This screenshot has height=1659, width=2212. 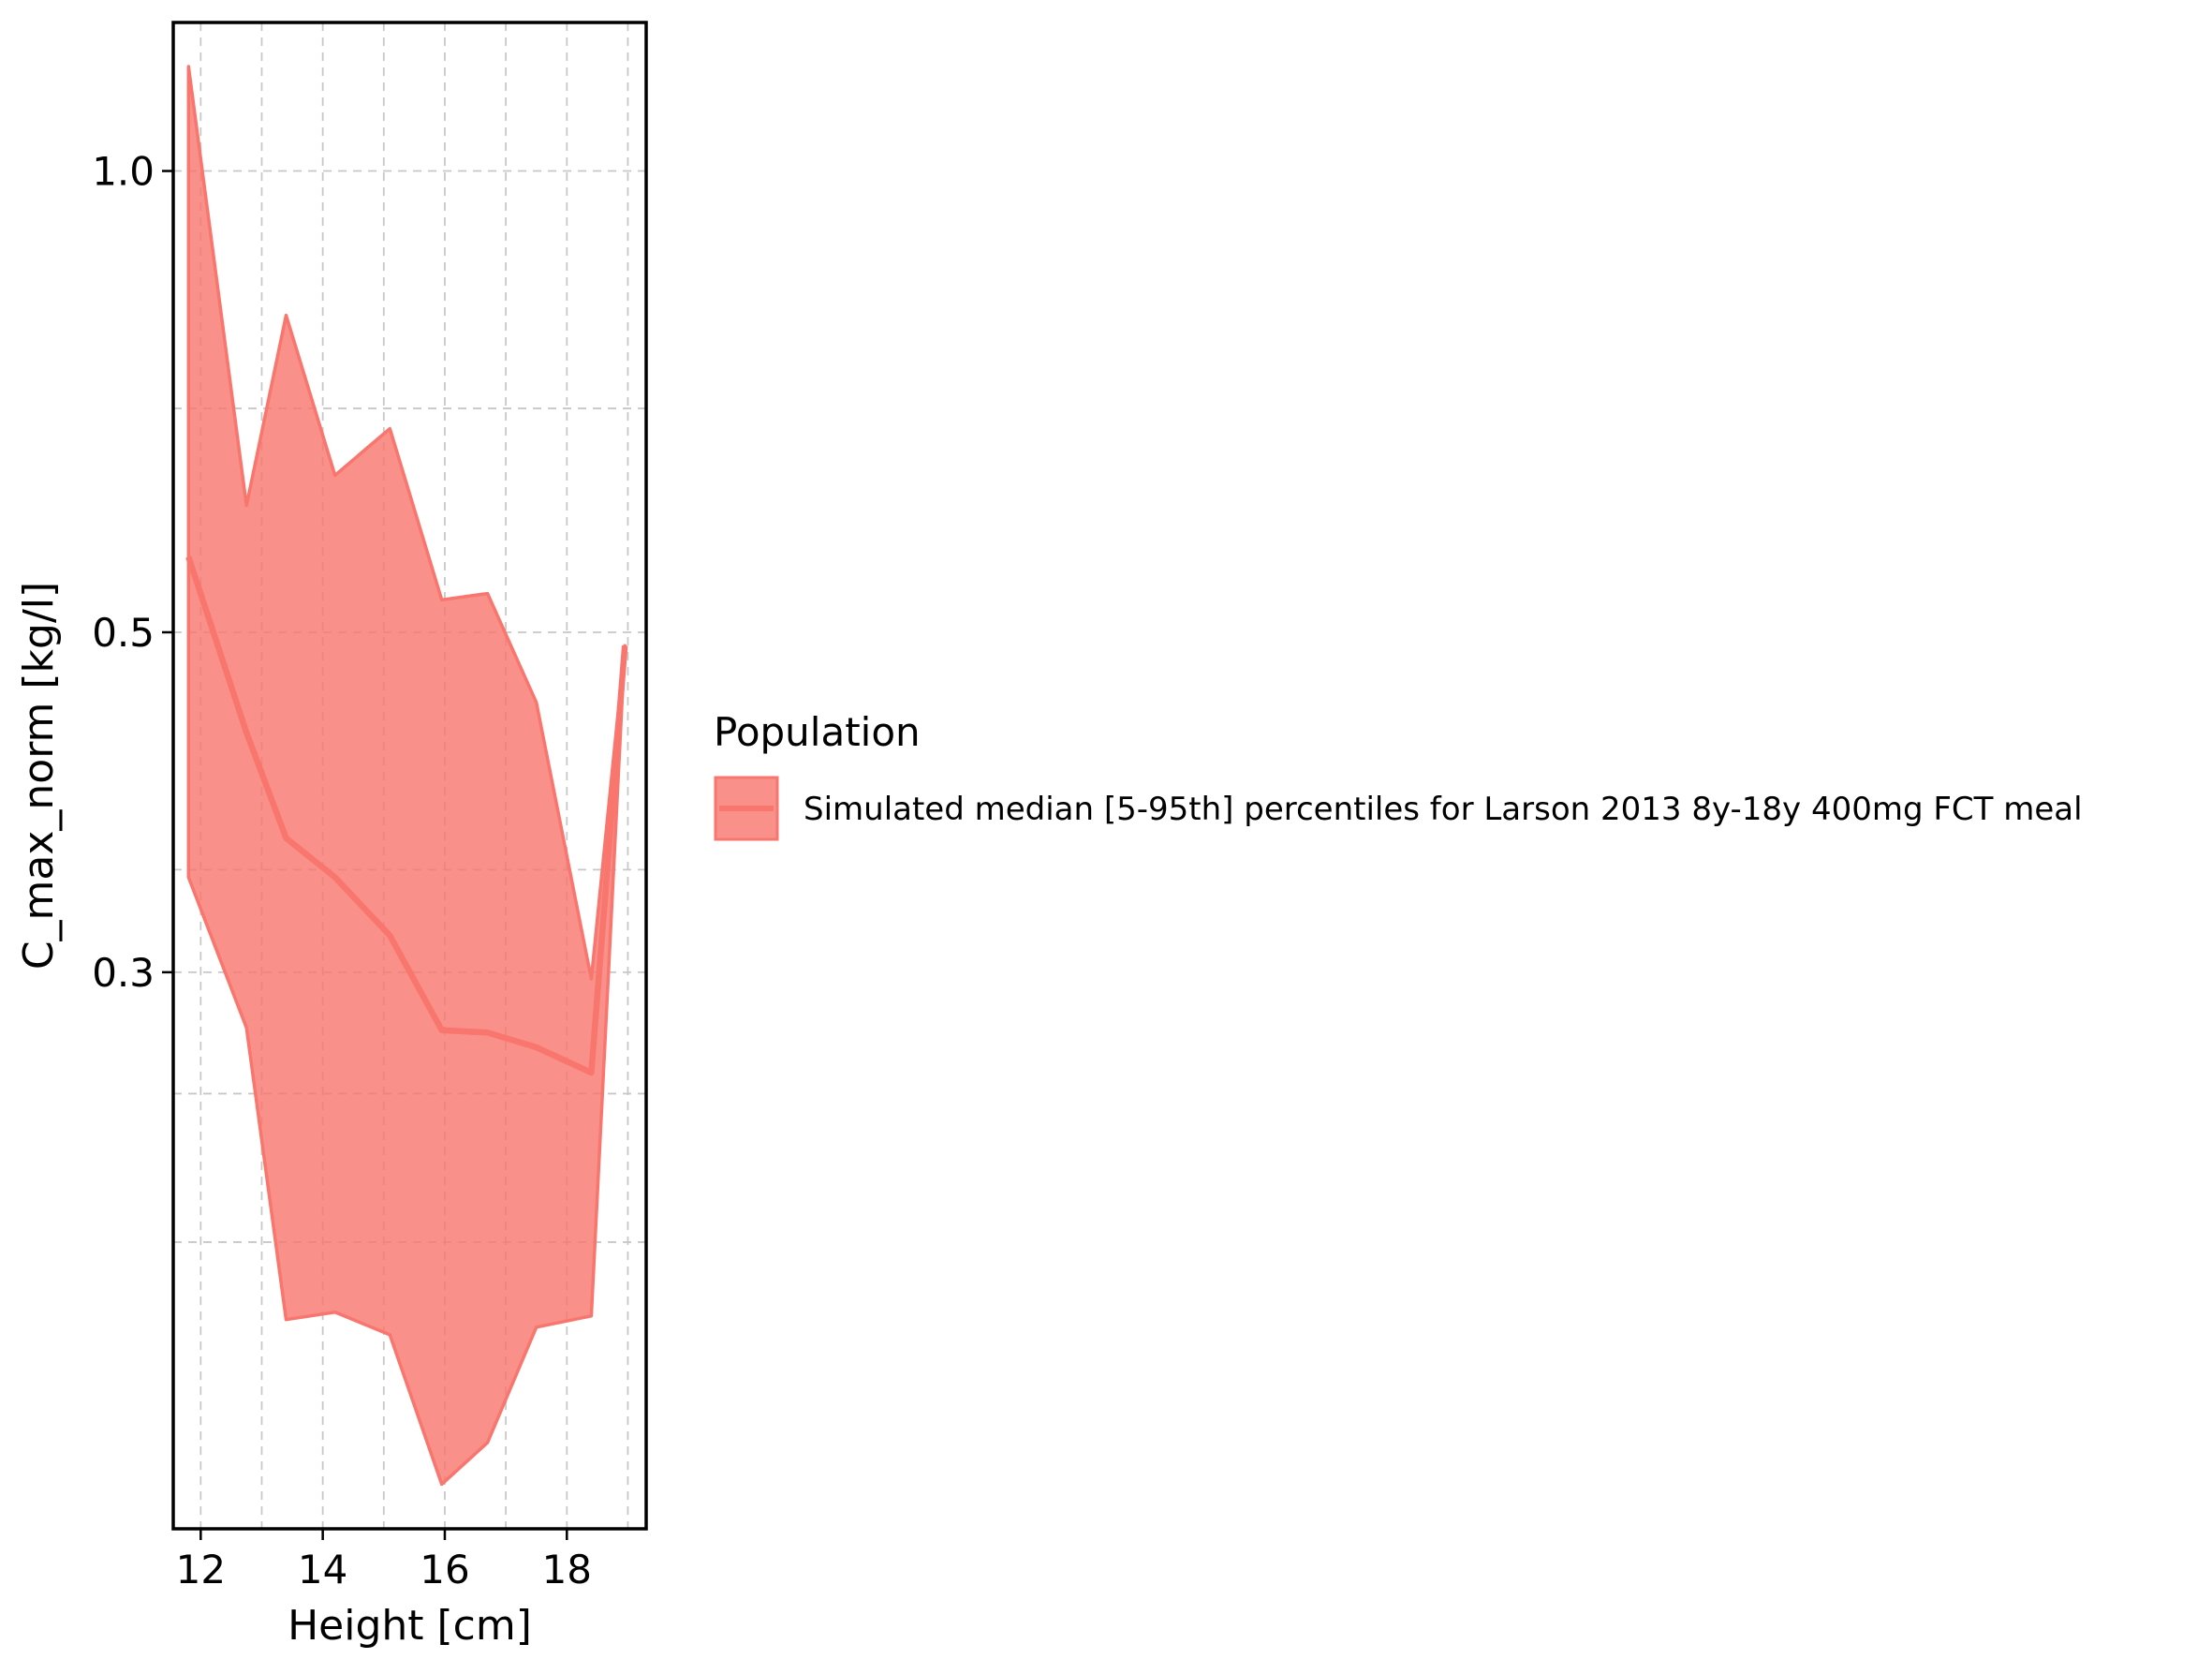 I want to click on y-axis-label: C_max_norm [kg/l], so click(x=39, y=776).